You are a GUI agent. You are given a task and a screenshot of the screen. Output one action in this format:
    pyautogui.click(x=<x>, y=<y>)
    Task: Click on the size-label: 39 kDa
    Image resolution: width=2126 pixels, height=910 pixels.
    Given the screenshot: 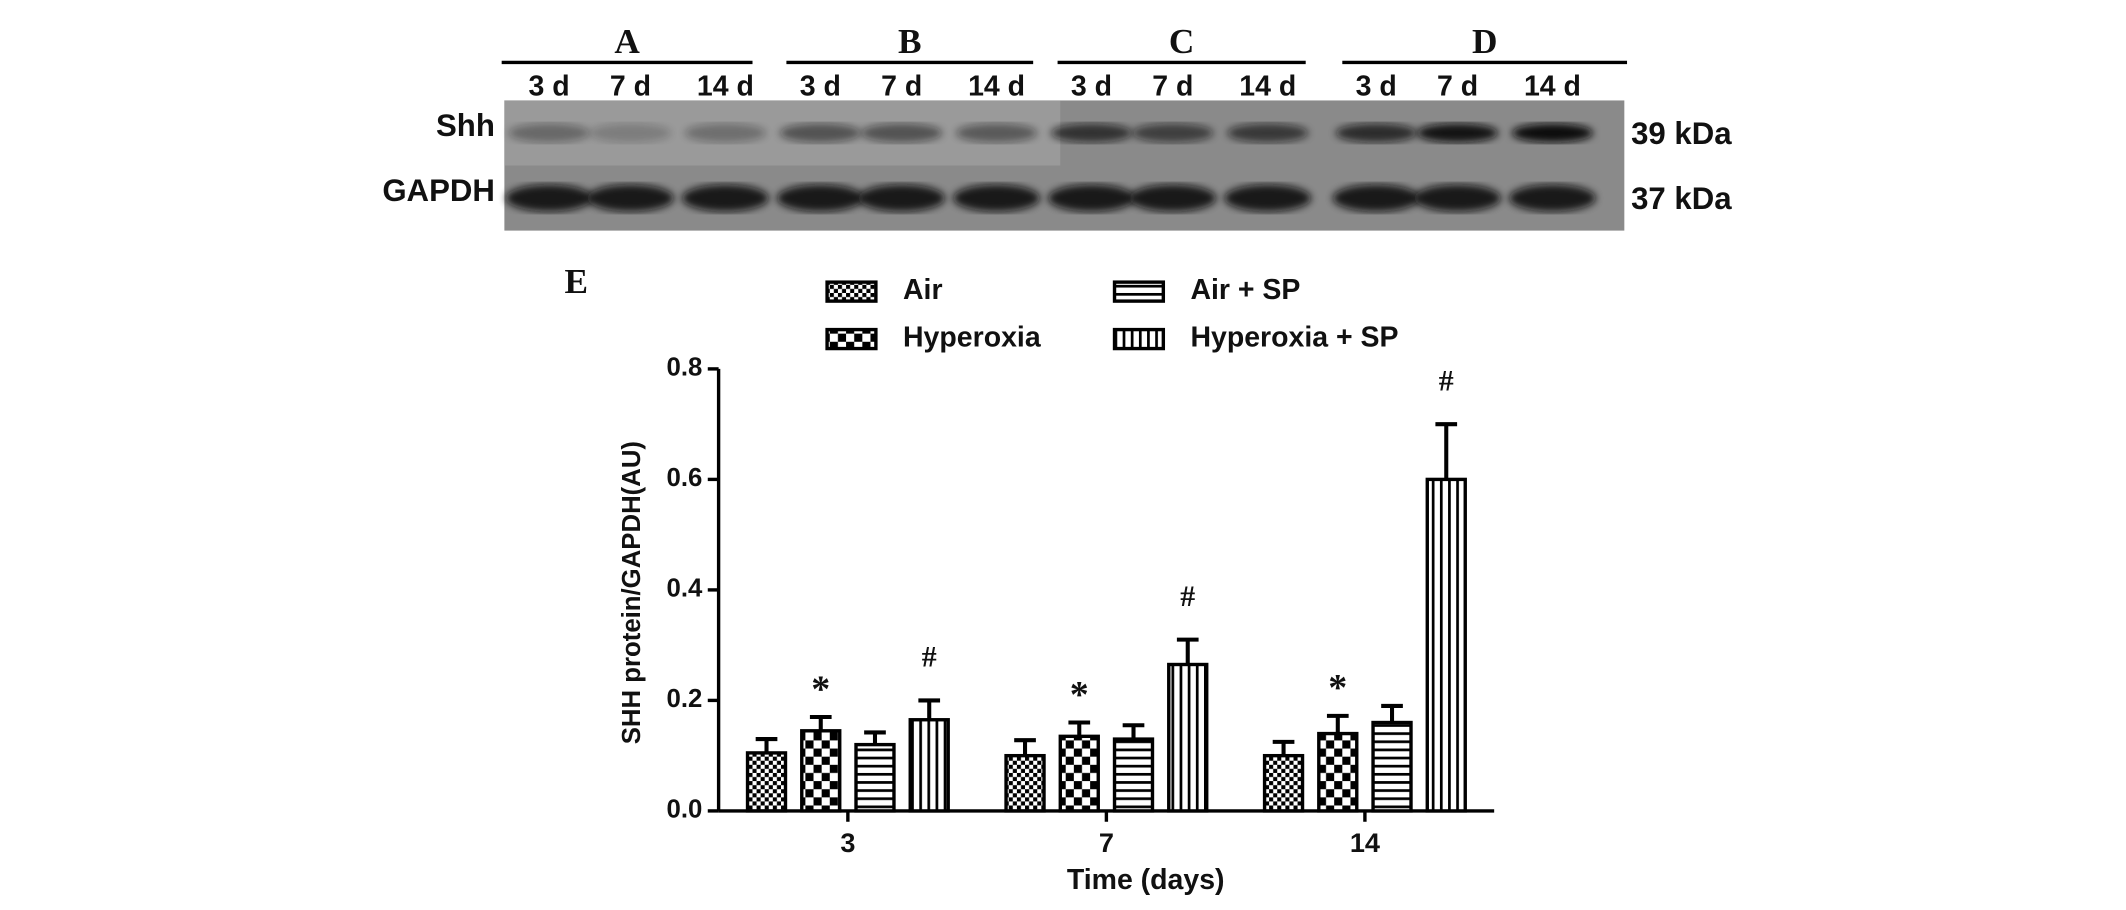 What is the action you would take?
    pyautogui.click(x=1681, y=133)
    